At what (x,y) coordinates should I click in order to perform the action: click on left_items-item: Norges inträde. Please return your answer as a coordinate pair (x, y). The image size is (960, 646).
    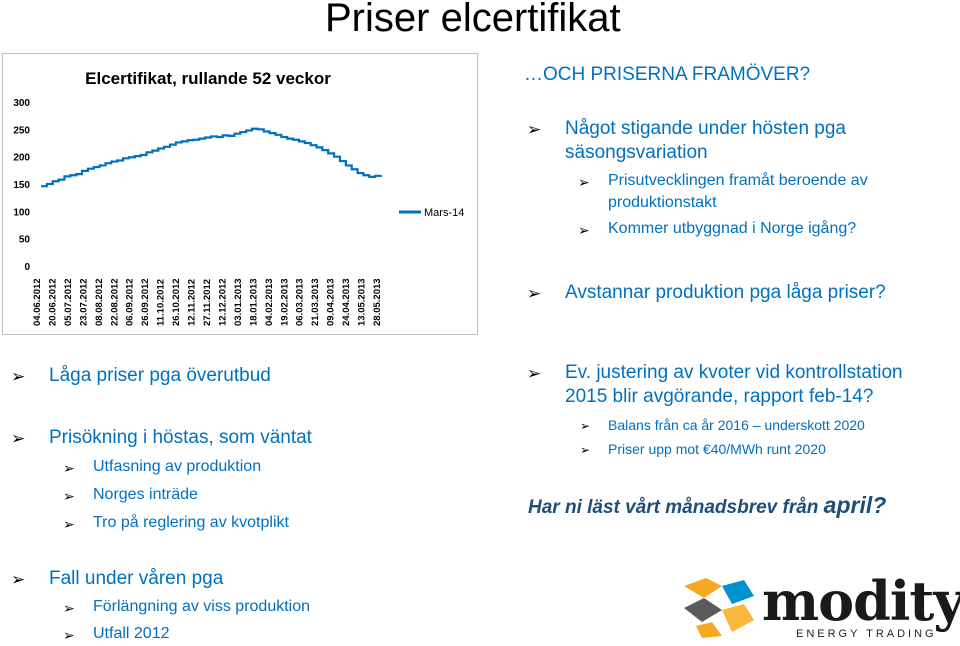
    Looking at the image, I should click on (145, 494).